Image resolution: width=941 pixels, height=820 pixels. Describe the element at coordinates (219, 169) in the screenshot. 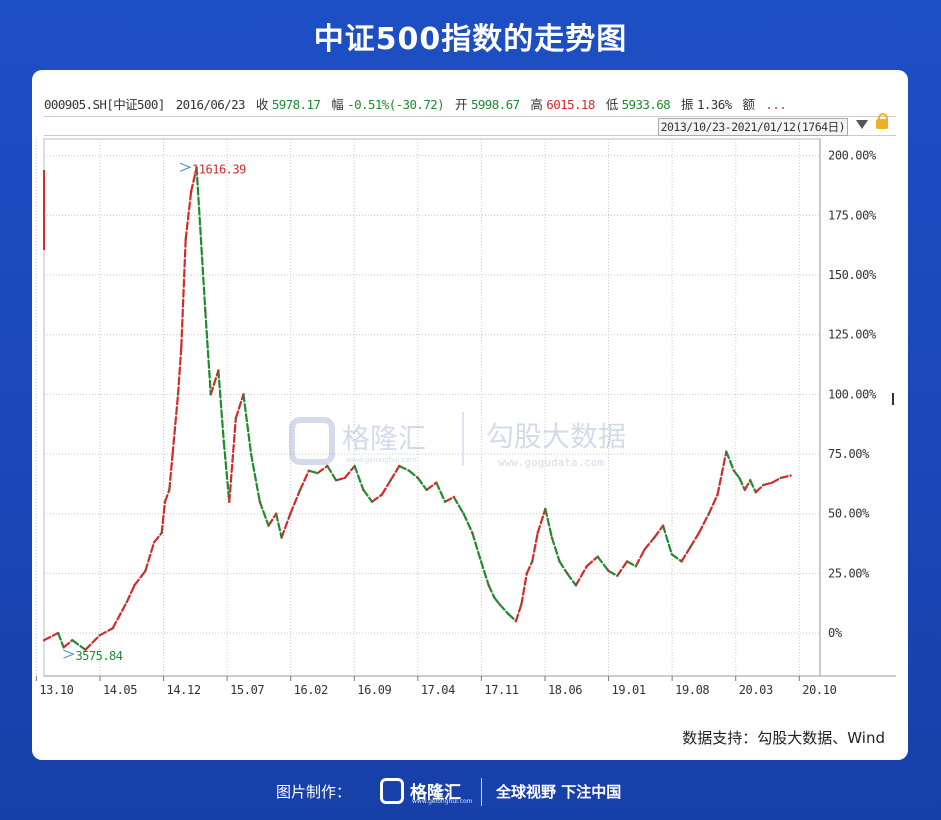

I see `high-annotation: 11616.39` at that location.